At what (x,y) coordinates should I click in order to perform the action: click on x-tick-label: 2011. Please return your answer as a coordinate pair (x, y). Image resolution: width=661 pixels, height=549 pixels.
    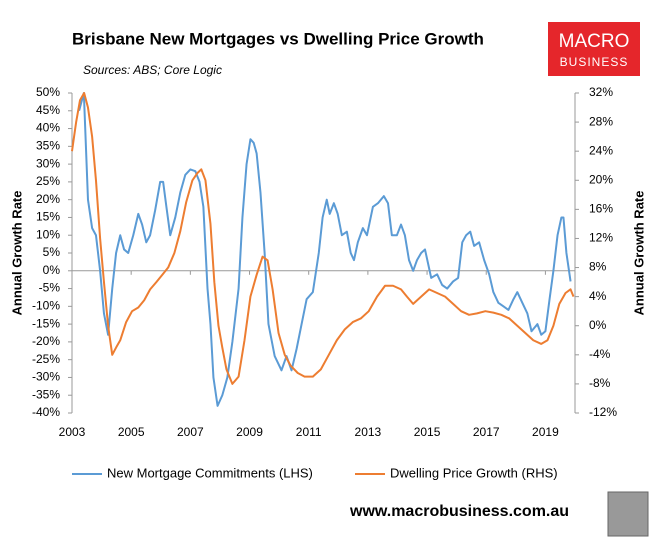
    Looking at the image, I should click on (309, 432).